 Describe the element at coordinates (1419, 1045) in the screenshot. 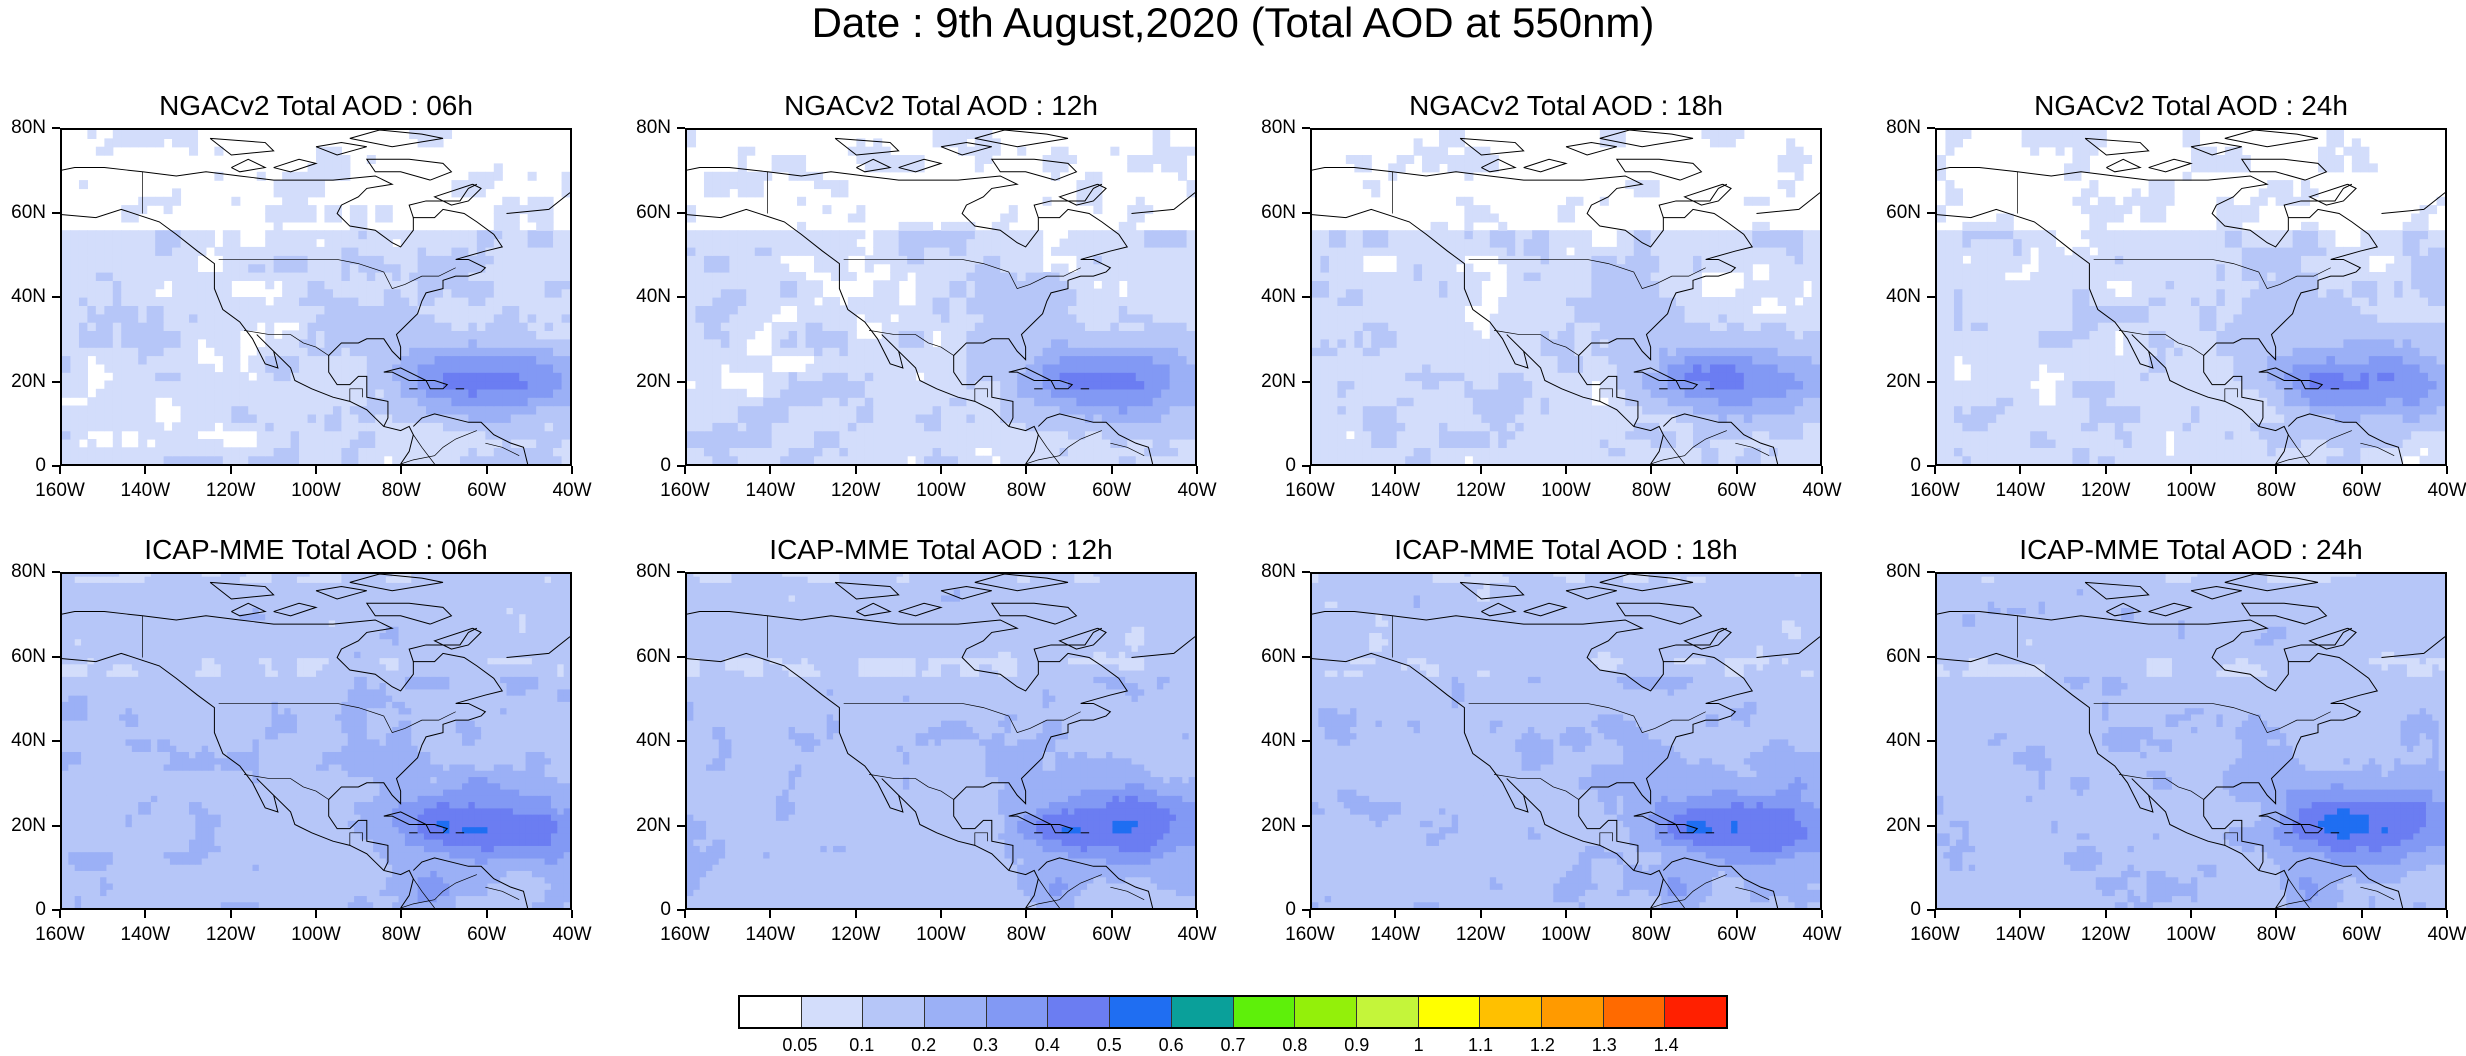

I see `colorbar-label: 1` at that location.